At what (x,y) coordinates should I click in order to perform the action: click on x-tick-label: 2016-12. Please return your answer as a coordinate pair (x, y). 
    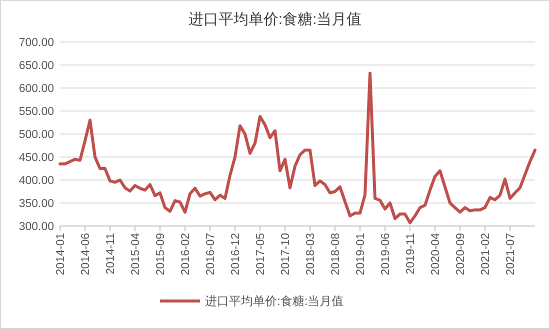
    Looking at the image, I should click on (236, 254).